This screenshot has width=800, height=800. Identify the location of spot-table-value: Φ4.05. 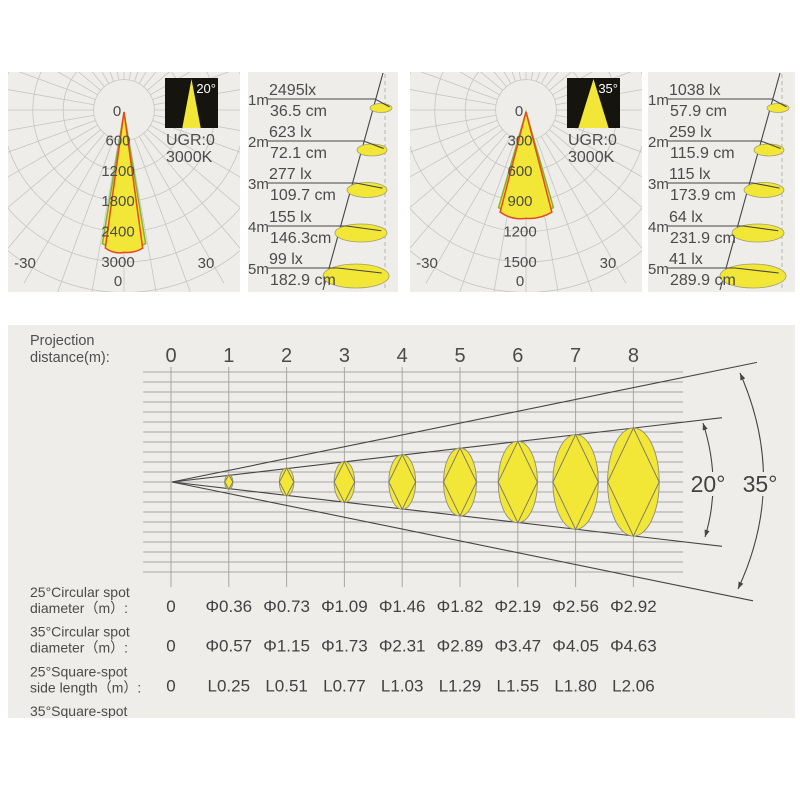
(575, 646).